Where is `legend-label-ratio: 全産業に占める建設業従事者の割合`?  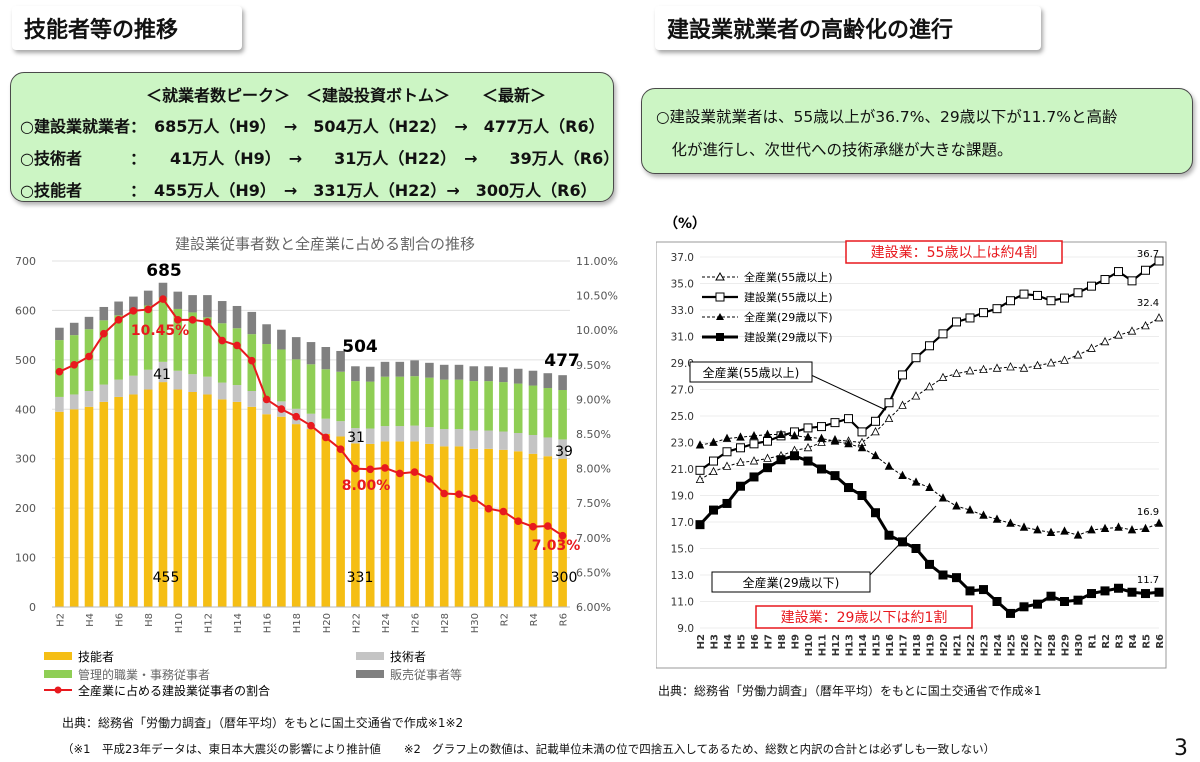 legend-label-ratio: 全産業に占める建設業従事者の割合 is located at coordinates (174, 690).